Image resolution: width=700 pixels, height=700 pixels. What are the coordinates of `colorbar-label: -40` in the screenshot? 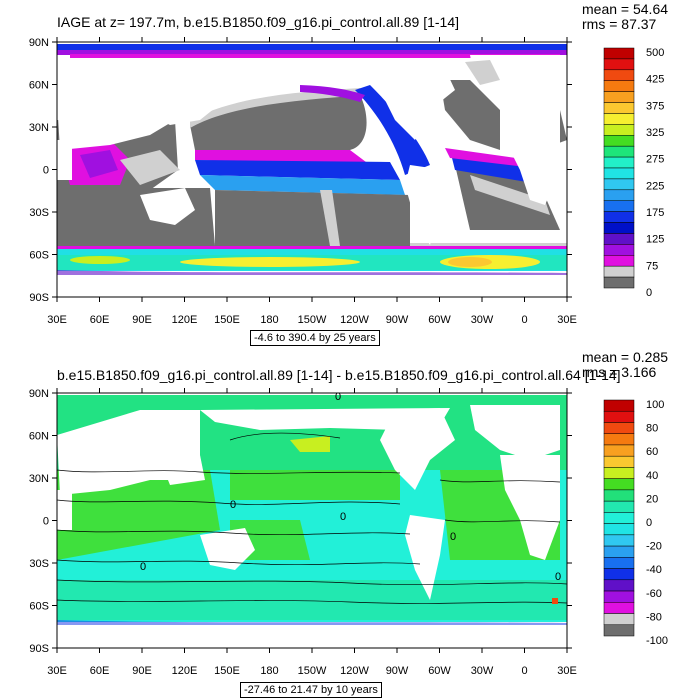 It's located at (654, 570).